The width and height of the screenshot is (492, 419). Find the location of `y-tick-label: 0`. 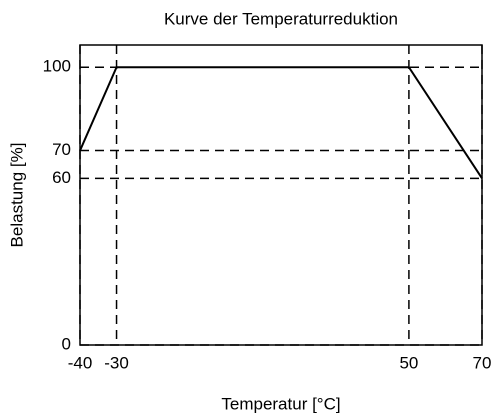

y-tick-label: 0 is located at coordinates (66, 343).